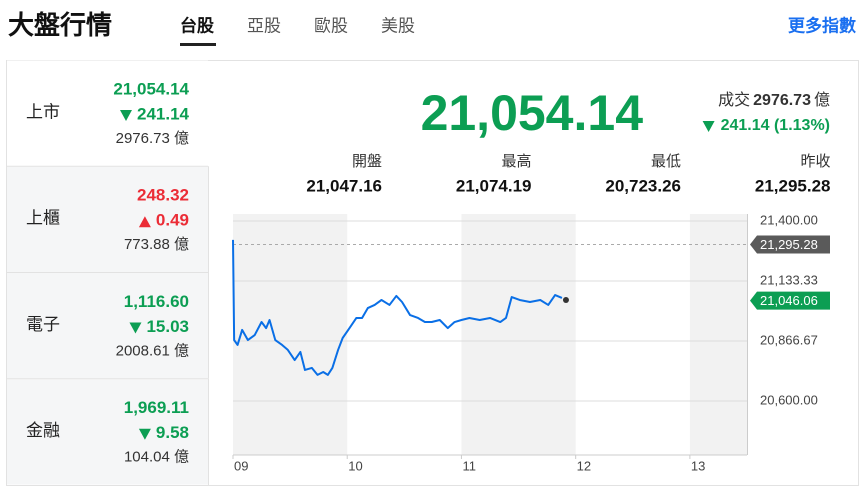 This screenshot has height=493, width=866. I want to click on reference-box, so click(790, 244).